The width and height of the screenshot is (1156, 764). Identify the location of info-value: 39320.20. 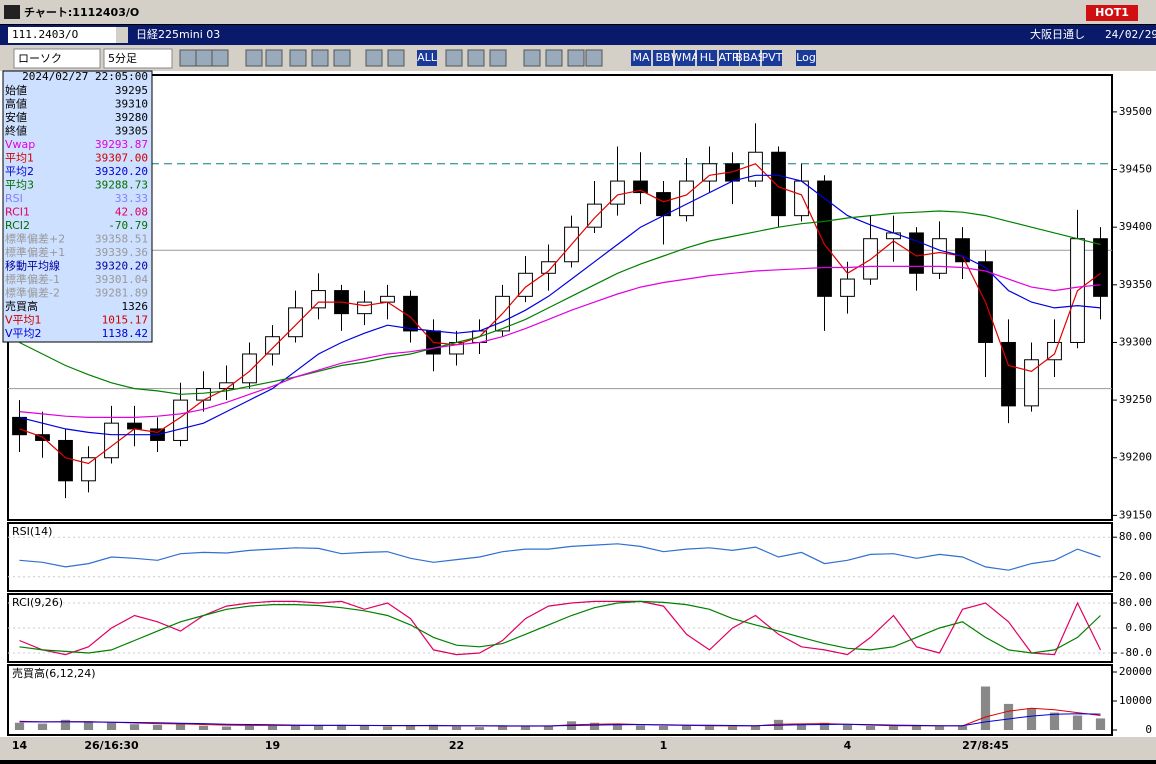
(121, 266).